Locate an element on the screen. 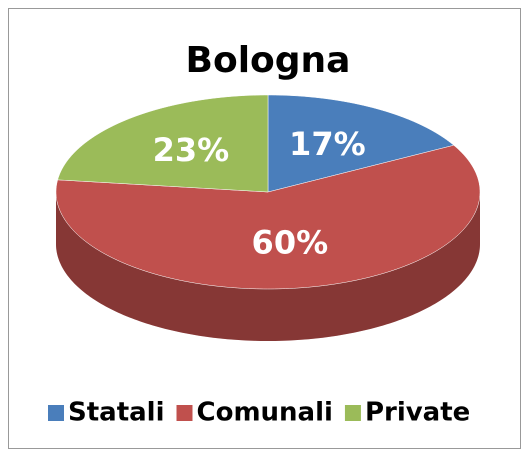  data-label: 23% is located at coordinates (191, 150).